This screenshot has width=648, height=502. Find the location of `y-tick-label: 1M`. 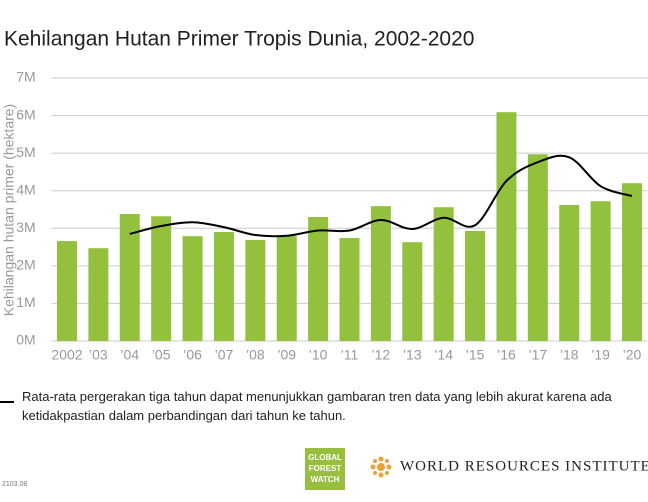

y-tick-label: 1M is located at coordinates (25, 302).